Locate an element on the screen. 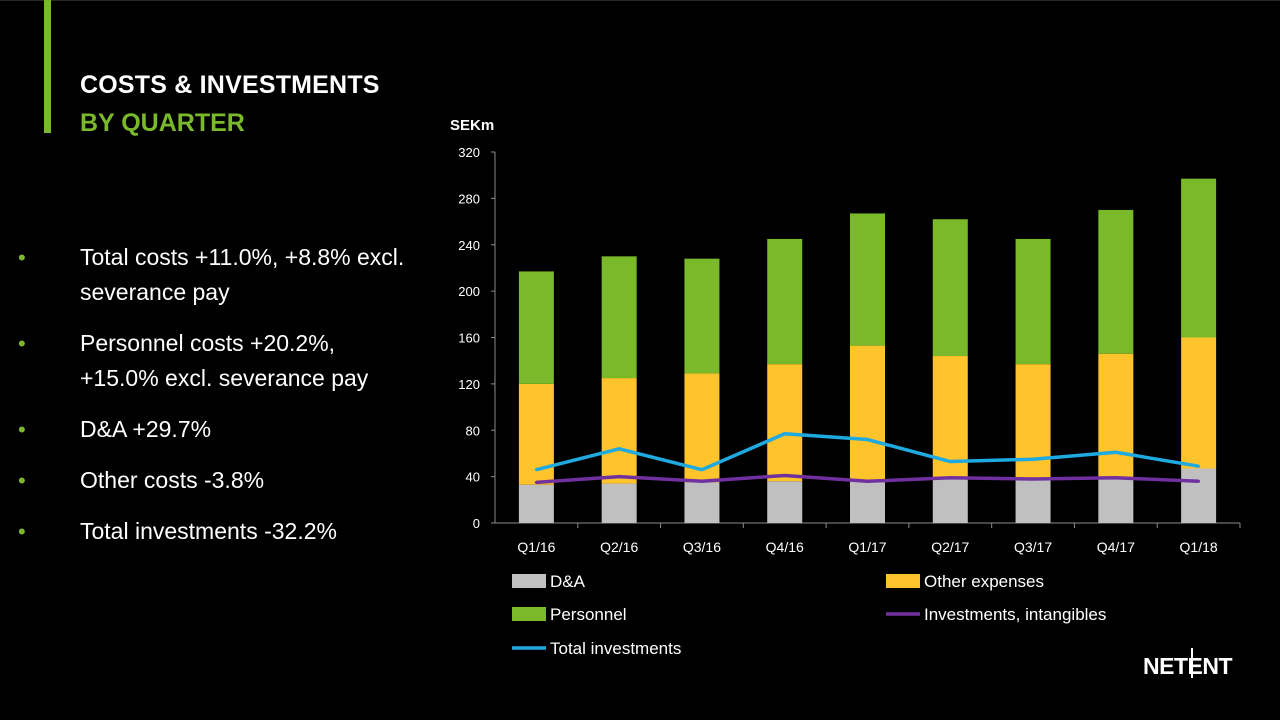  y-tick-label: 160 is located at coordinates (469, 338).